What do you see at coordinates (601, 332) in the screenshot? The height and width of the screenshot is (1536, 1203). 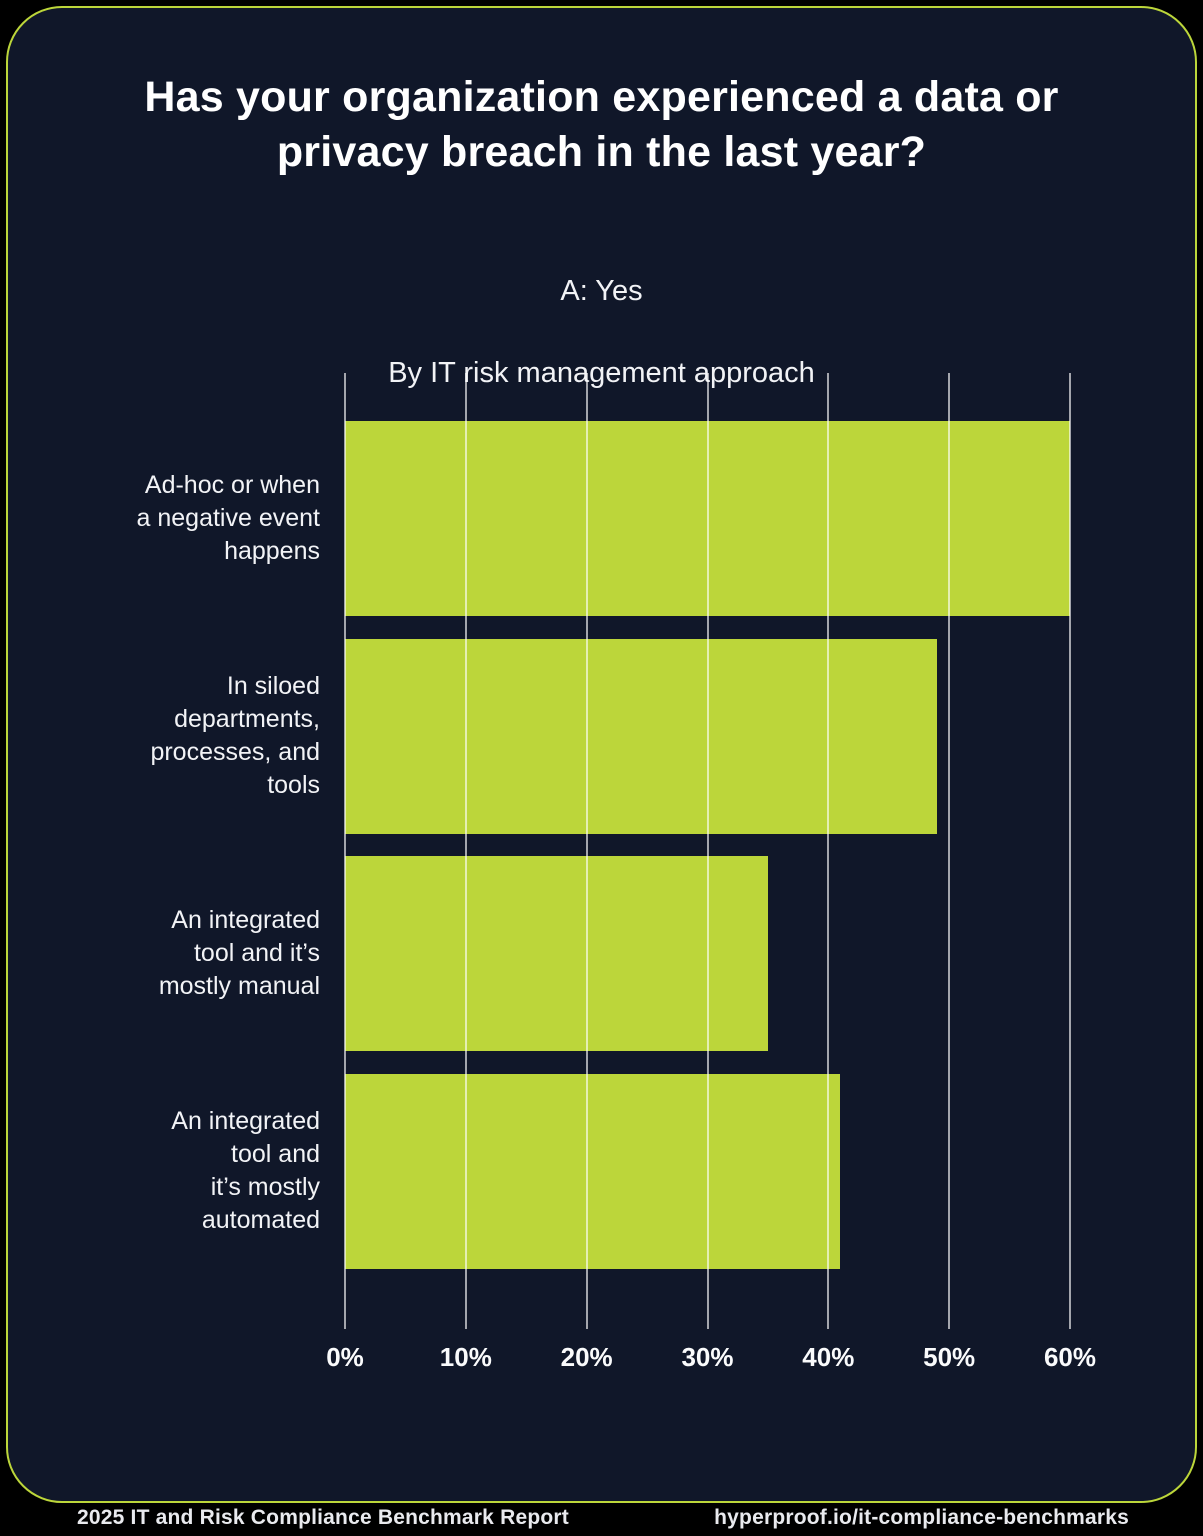 I see `chart-subtitle: A: Yes By IT risk management approach` at bounding box center [601, 332].